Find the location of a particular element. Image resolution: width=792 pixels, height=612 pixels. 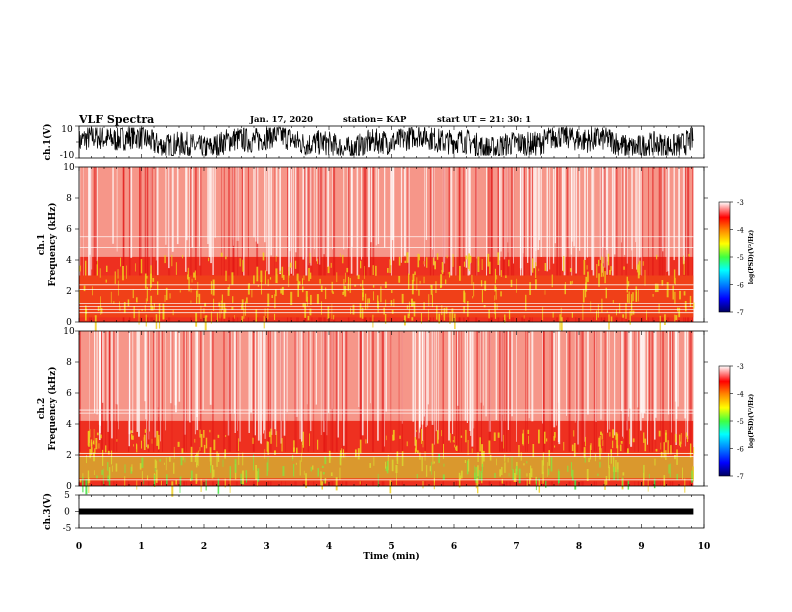

ch2-colorbar-label: log(PSD)(V²/Hz) is located at coordinates (751, 421).